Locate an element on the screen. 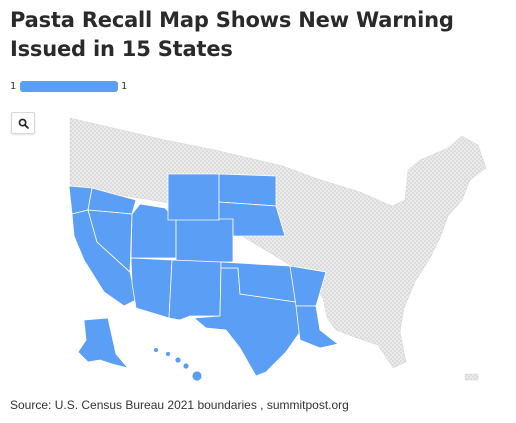 This screenshot has height=423, width=516. territory-puerto-rico is located at coordinates (471, 377).